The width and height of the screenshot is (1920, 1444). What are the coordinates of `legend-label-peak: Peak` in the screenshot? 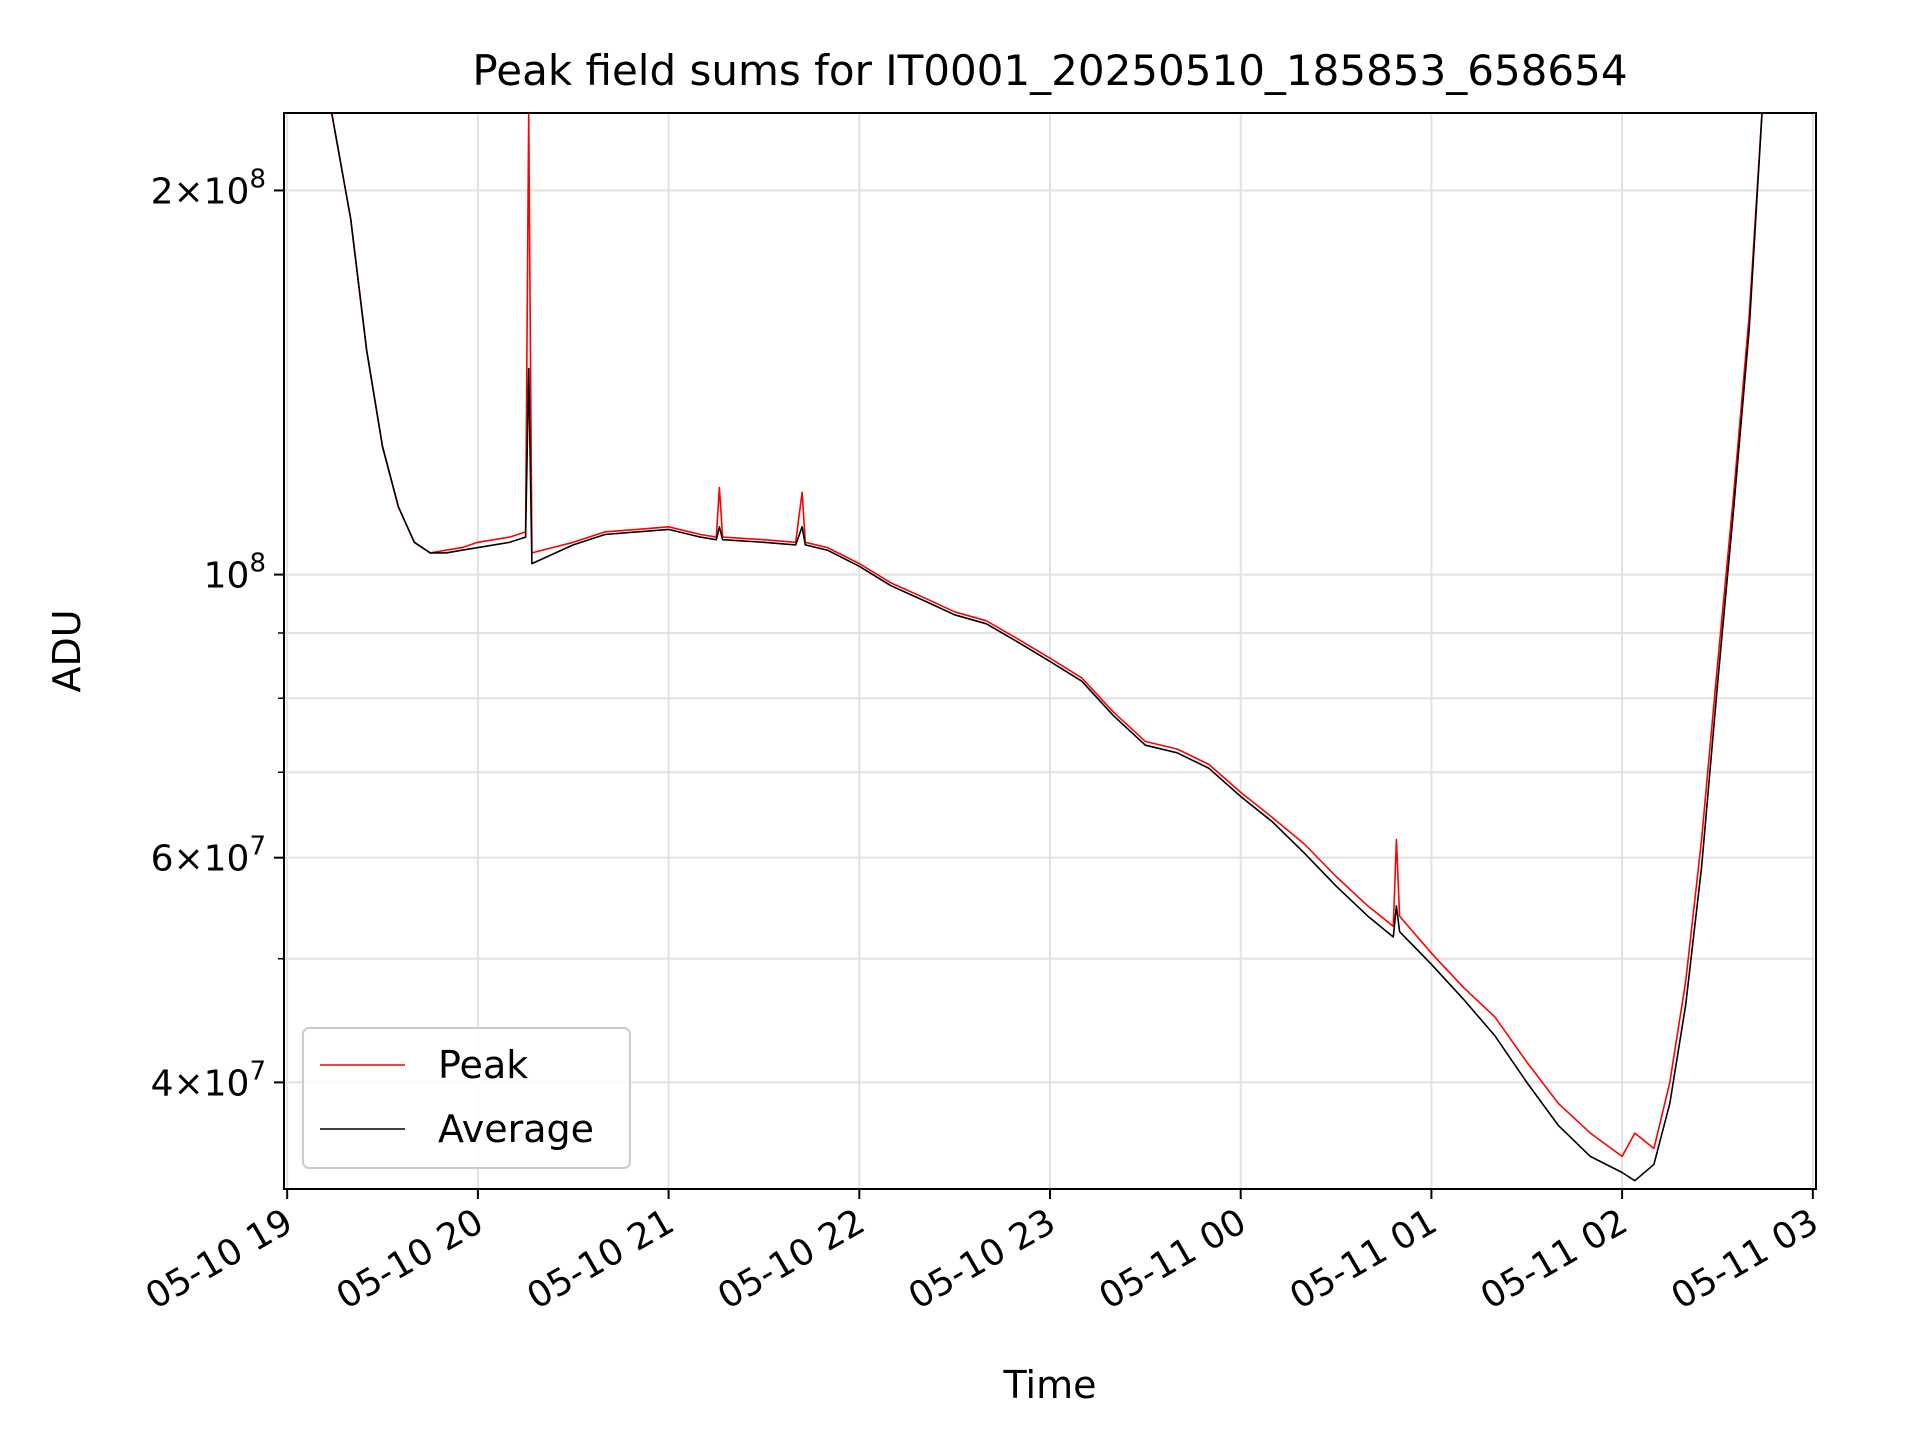 It's located at (483, 1065).